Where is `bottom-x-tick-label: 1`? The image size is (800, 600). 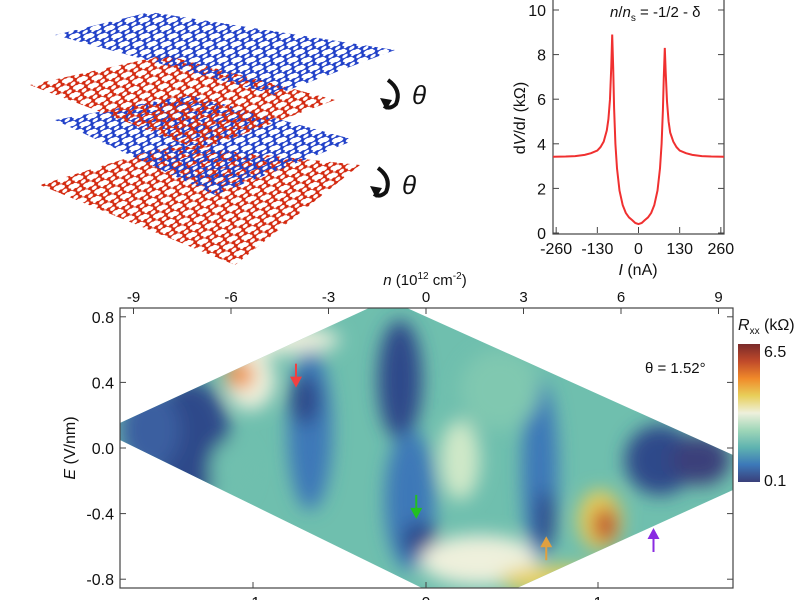
bottom-x-tick-label: 1 is located at coordinates (598, 597).